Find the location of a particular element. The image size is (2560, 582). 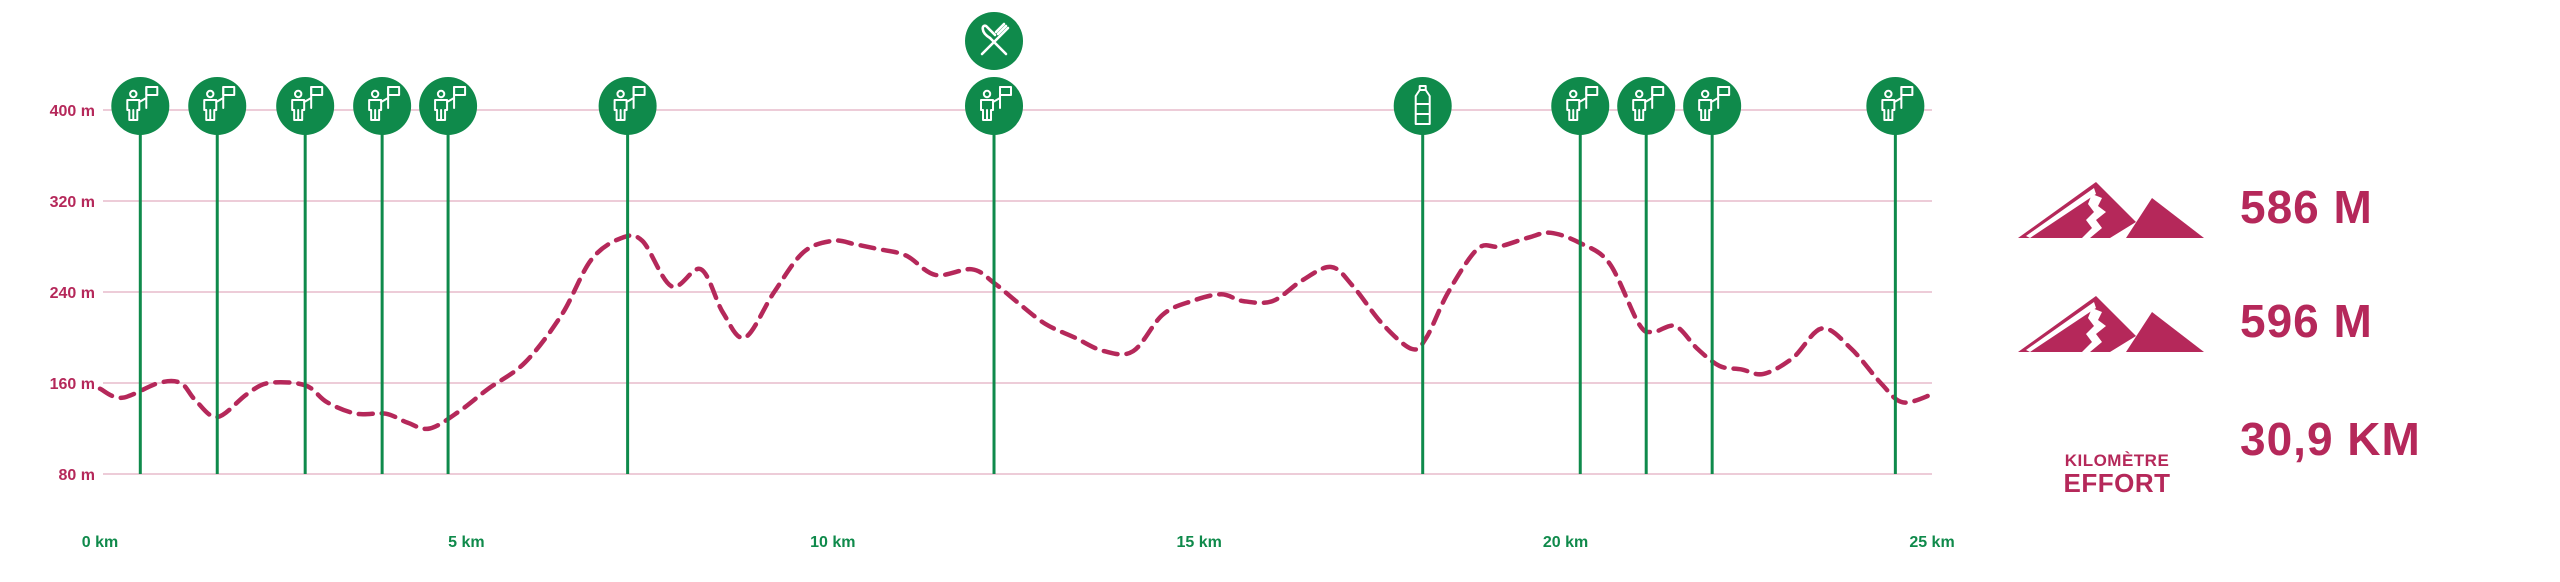

kilometre-effort-label: KILOMÈTRE EFFORT is located at coordinates (2117, 474).